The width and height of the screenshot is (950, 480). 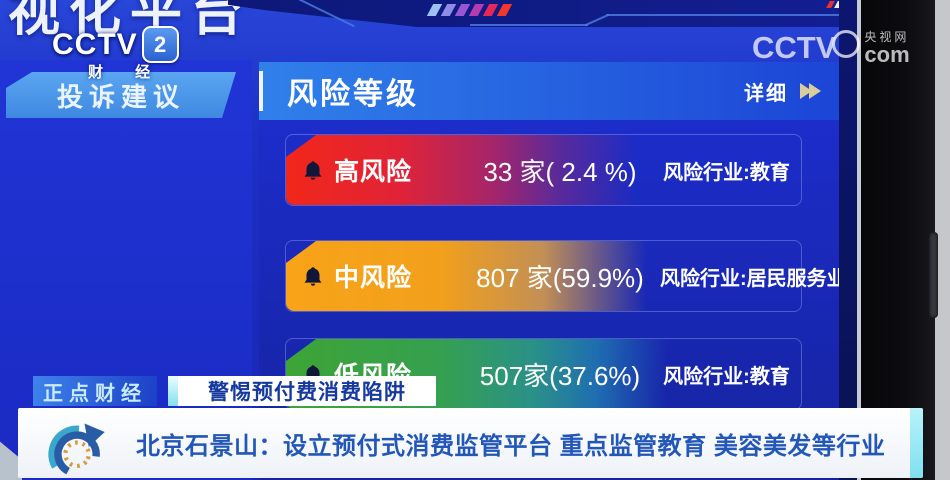 I want to click on risk-row-low: 低风险 507家(37.6%) 风险行业:教育, so click(x=543, y=374).